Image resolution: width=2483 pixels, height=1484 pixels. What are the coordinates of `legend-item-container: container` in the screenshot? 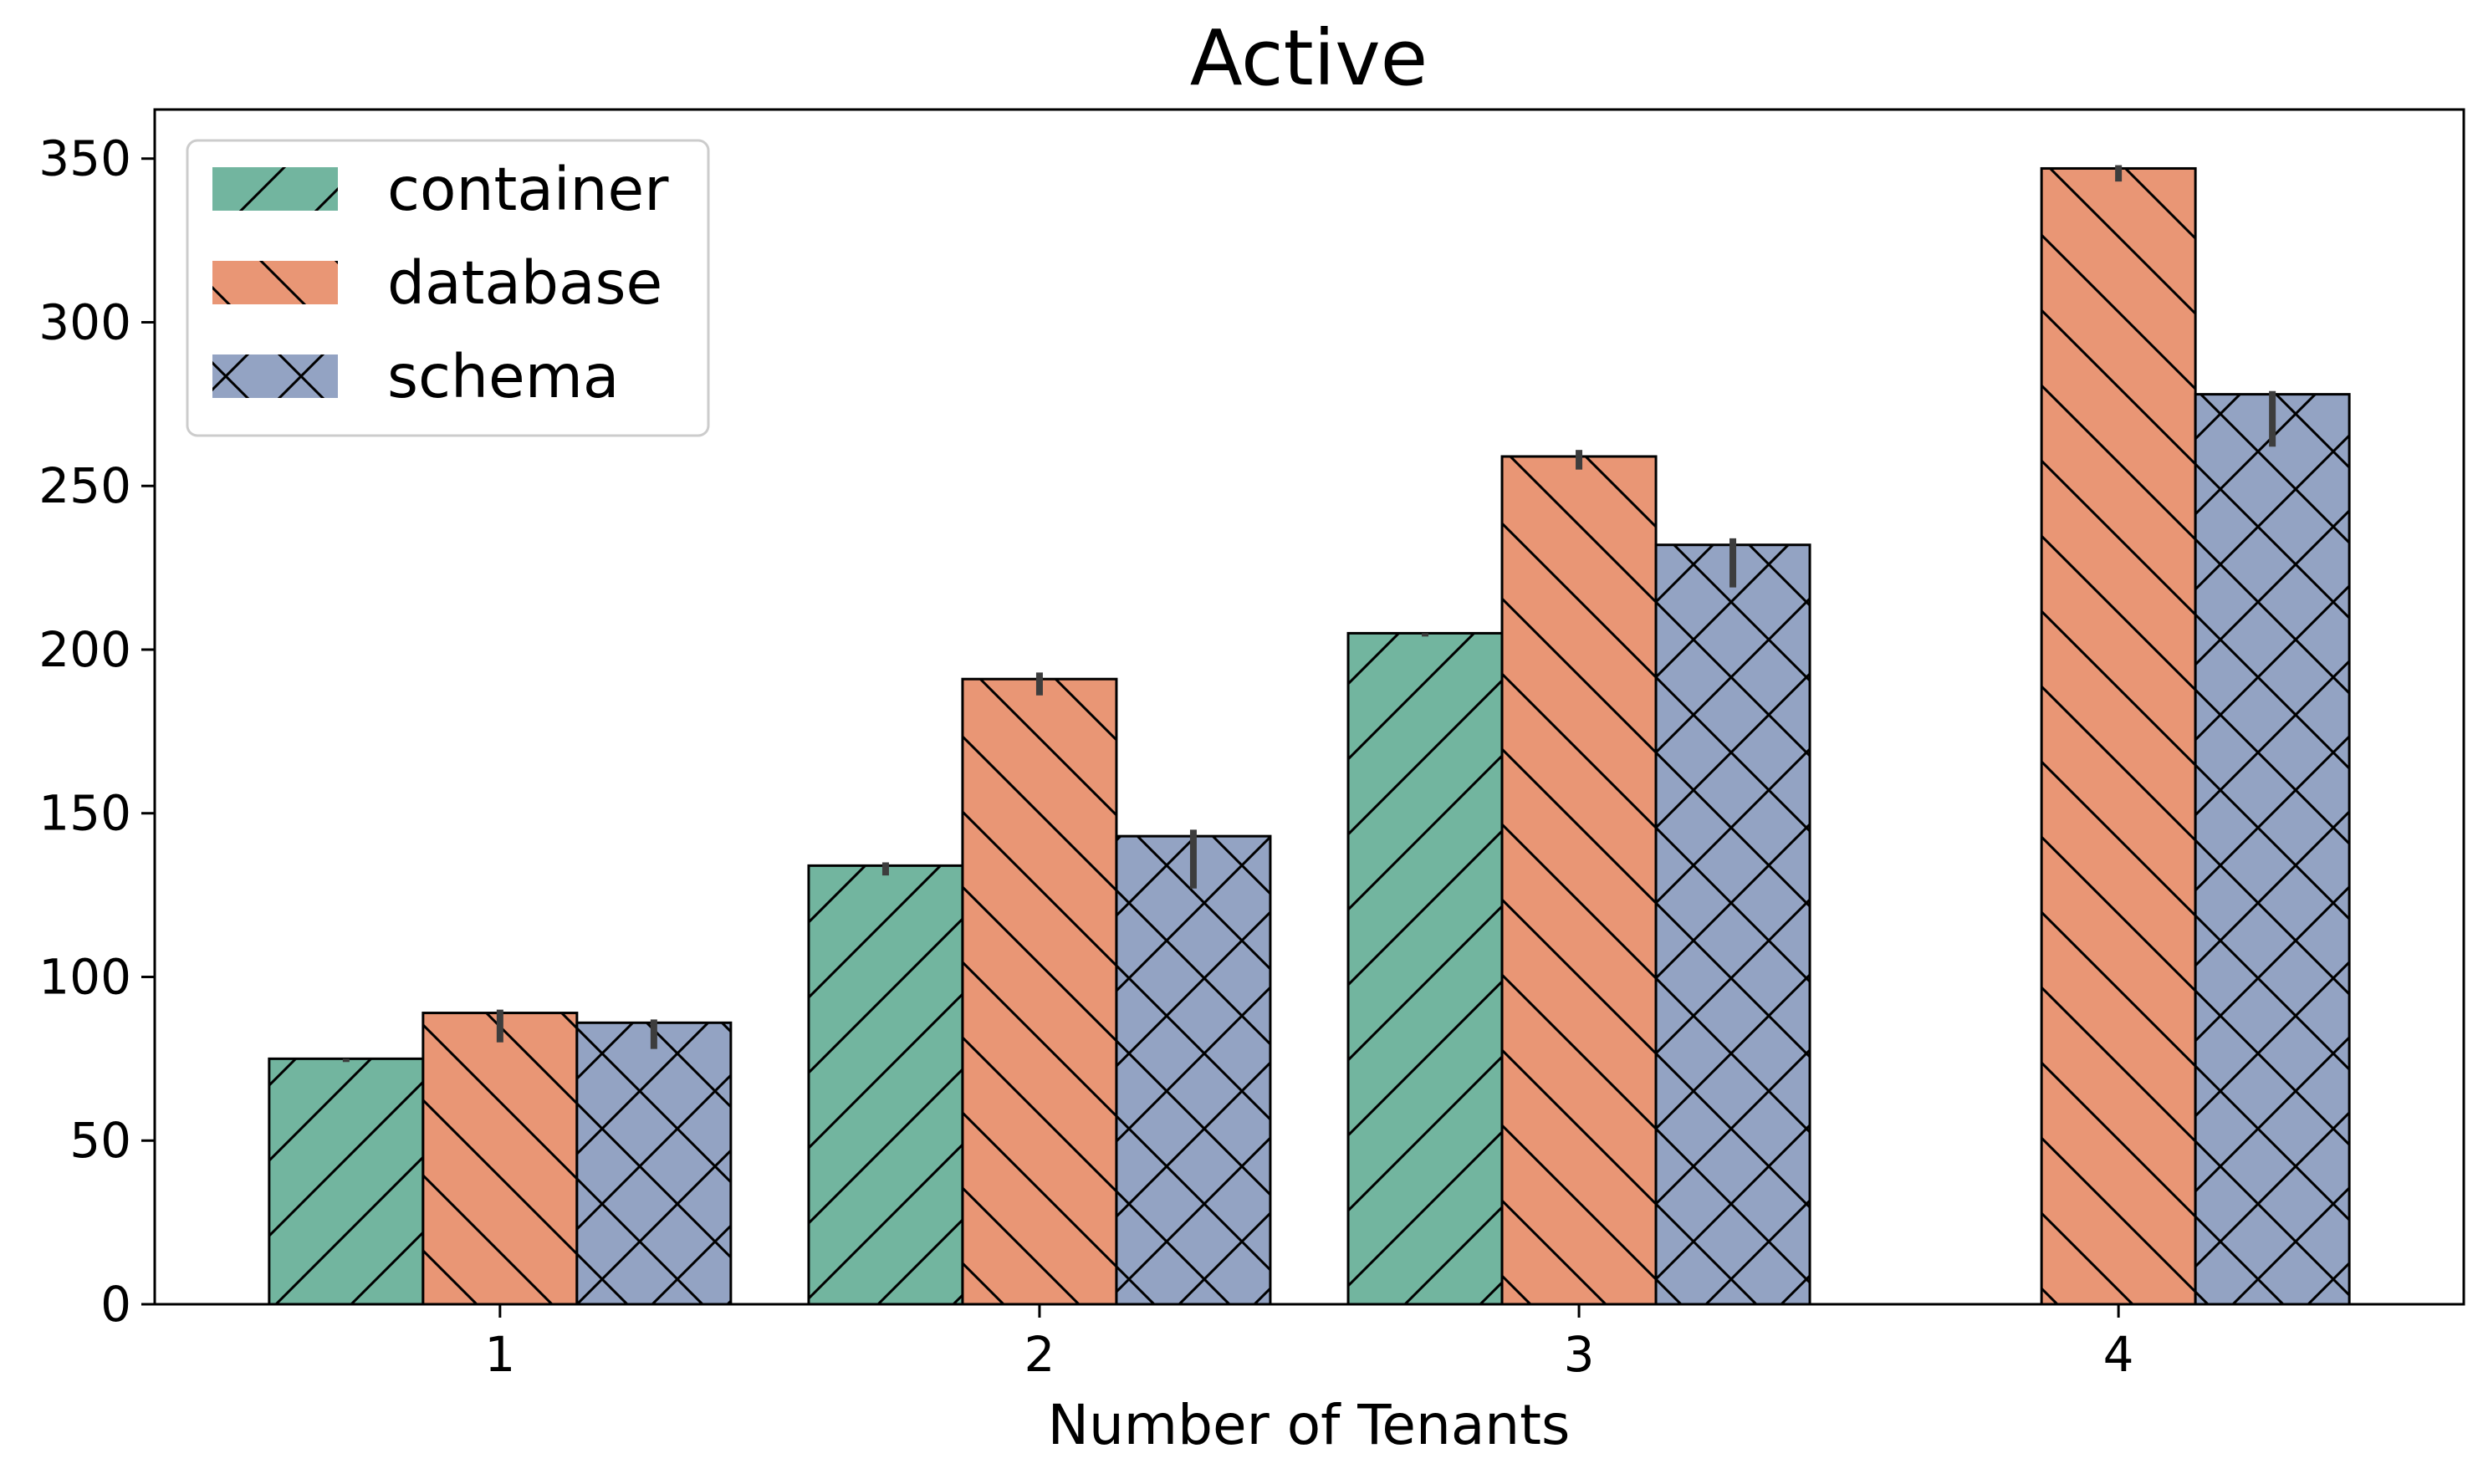 It's located at (440, 189).